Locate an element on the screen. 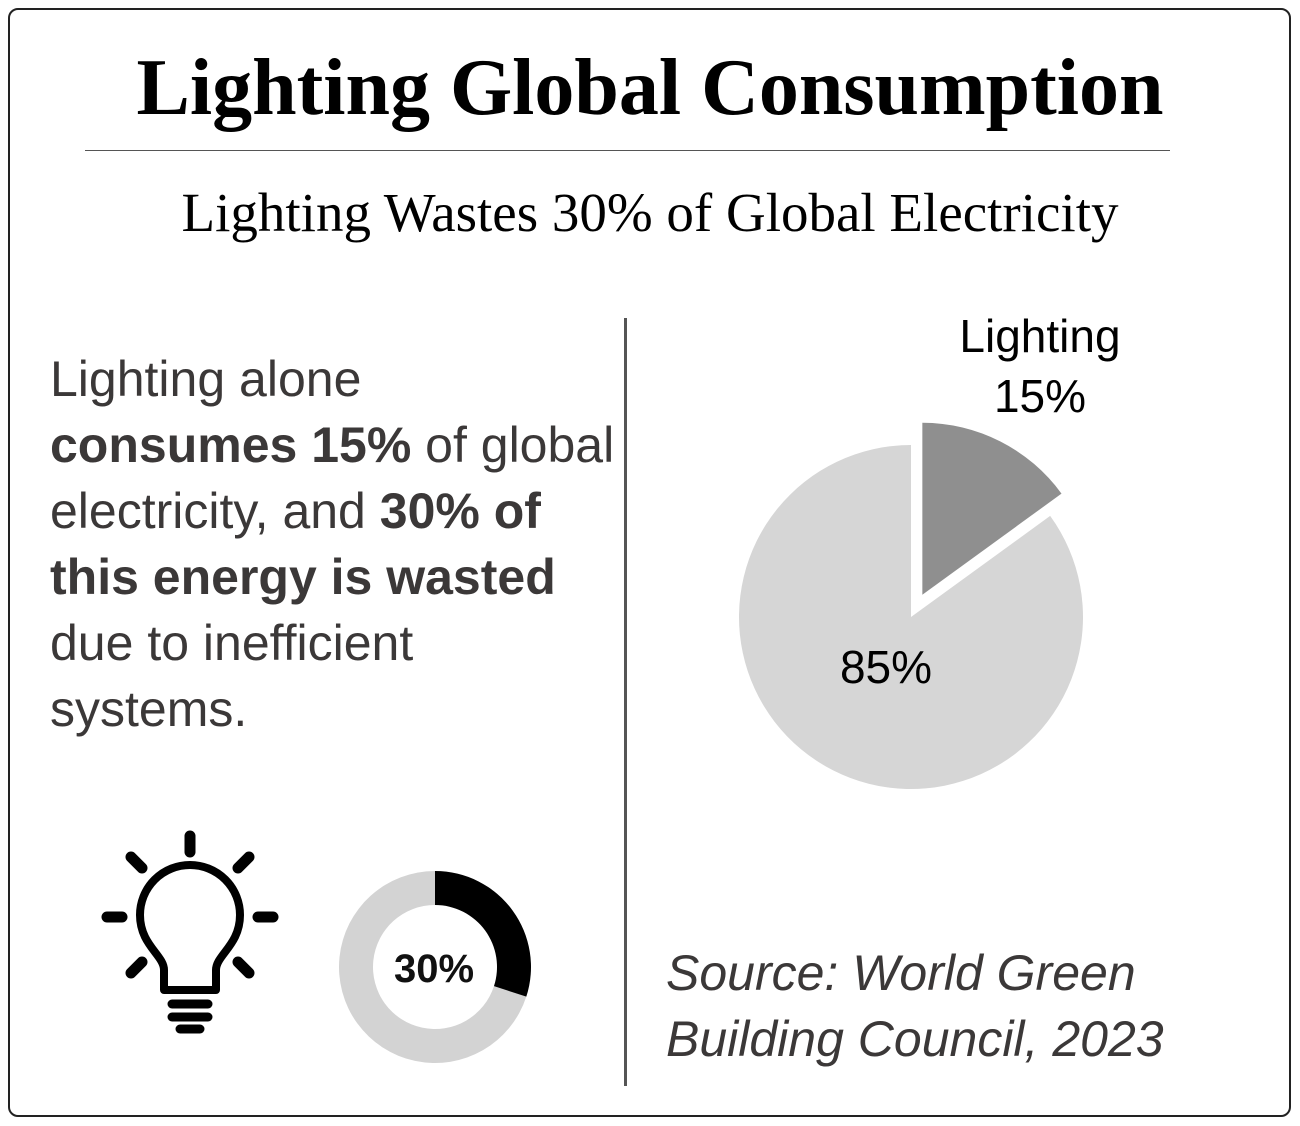 This screenshot has width=1300, height=1126. pie-label-other-value: 85% is located at coordinates (886, 667).